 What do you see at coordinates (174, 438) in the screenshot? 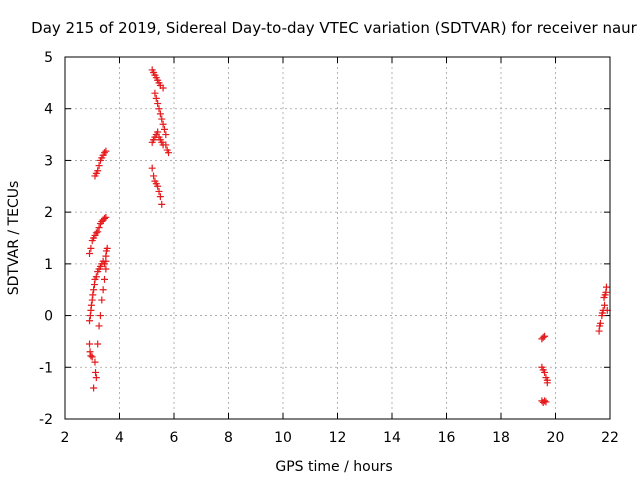
I see `x-tick-label: 6` at bounding box center [174, 438].